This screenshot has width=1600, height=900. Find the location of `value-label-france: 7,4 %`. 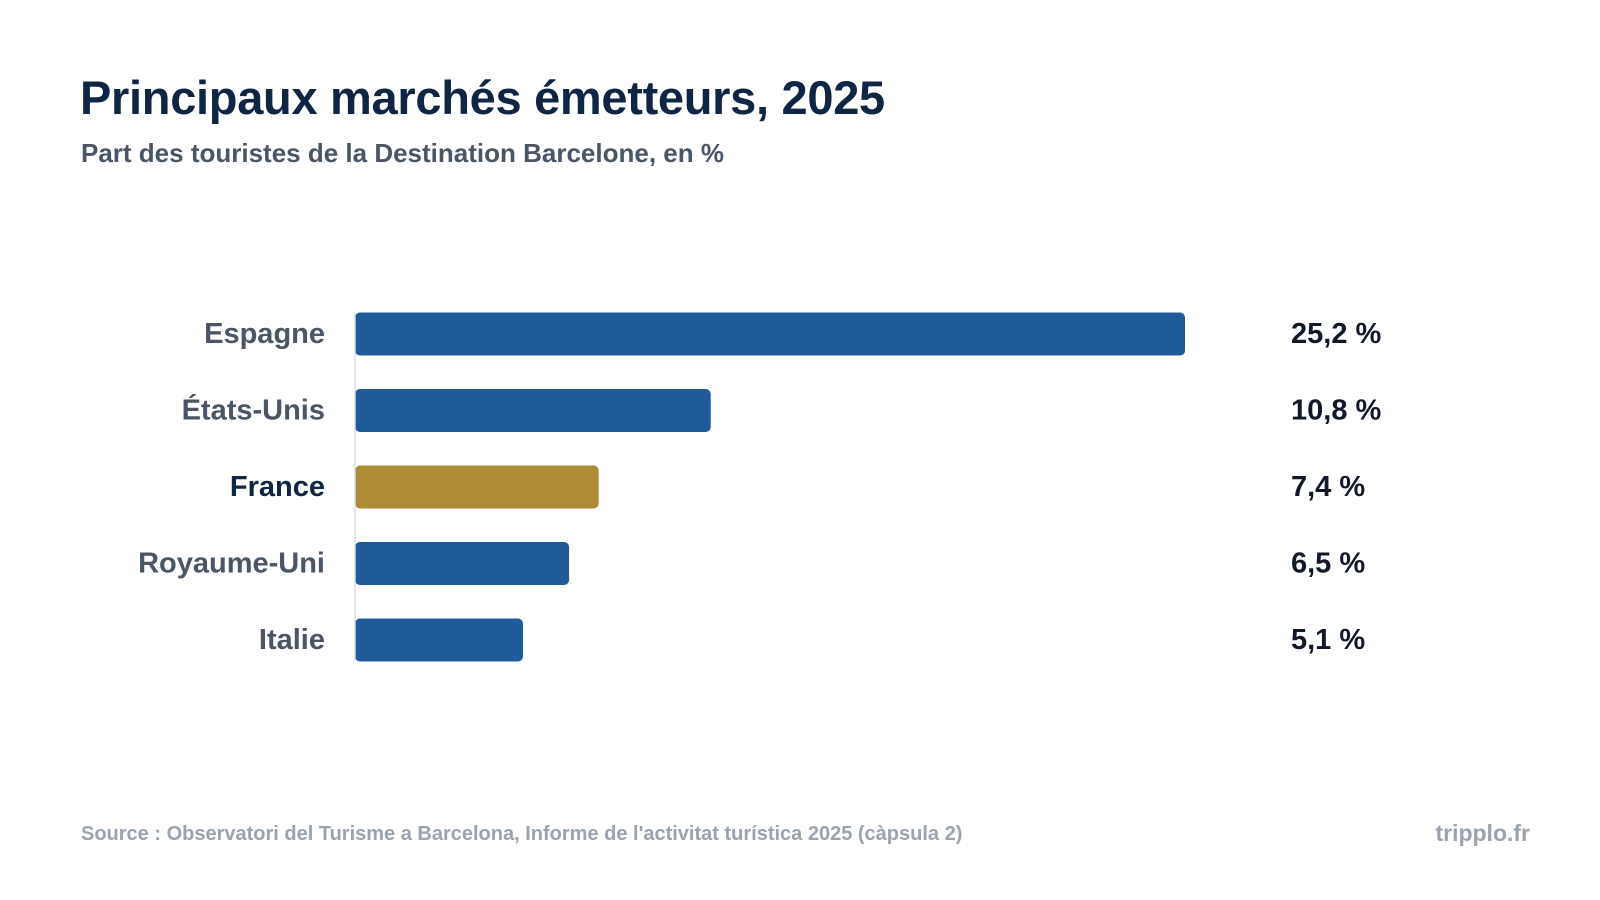

value-label-france: 7,4 % is located at coordinates (1328, 487).